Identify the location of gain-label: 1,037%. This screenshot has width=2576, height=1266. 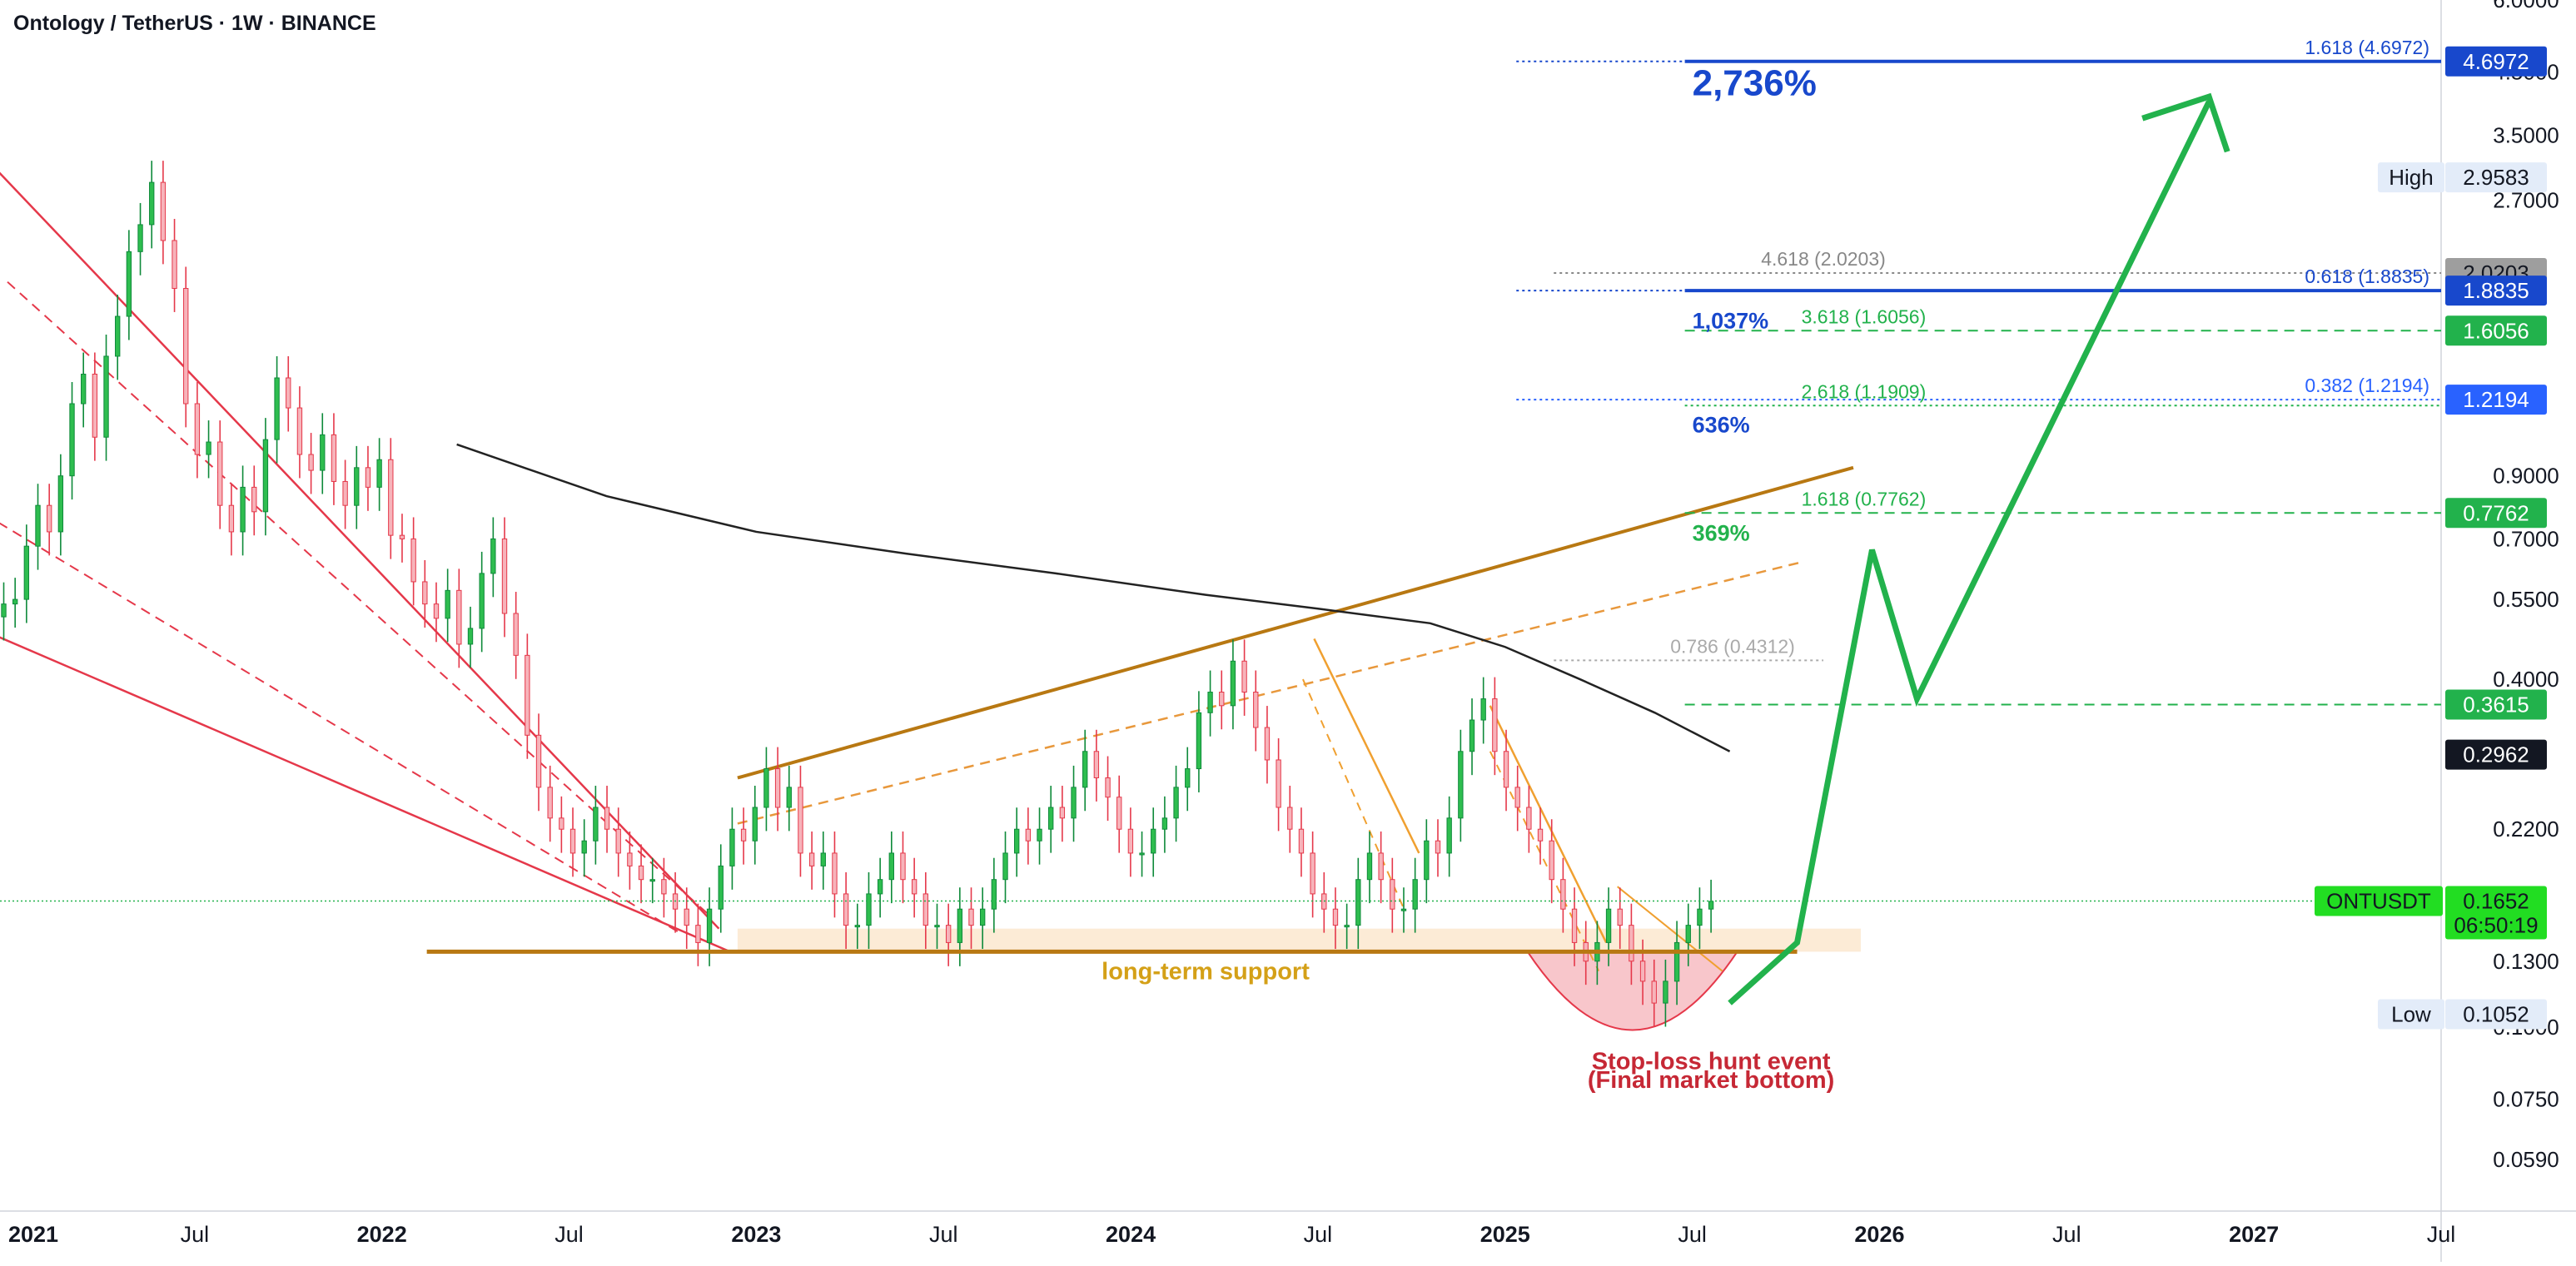
(1731, 321).